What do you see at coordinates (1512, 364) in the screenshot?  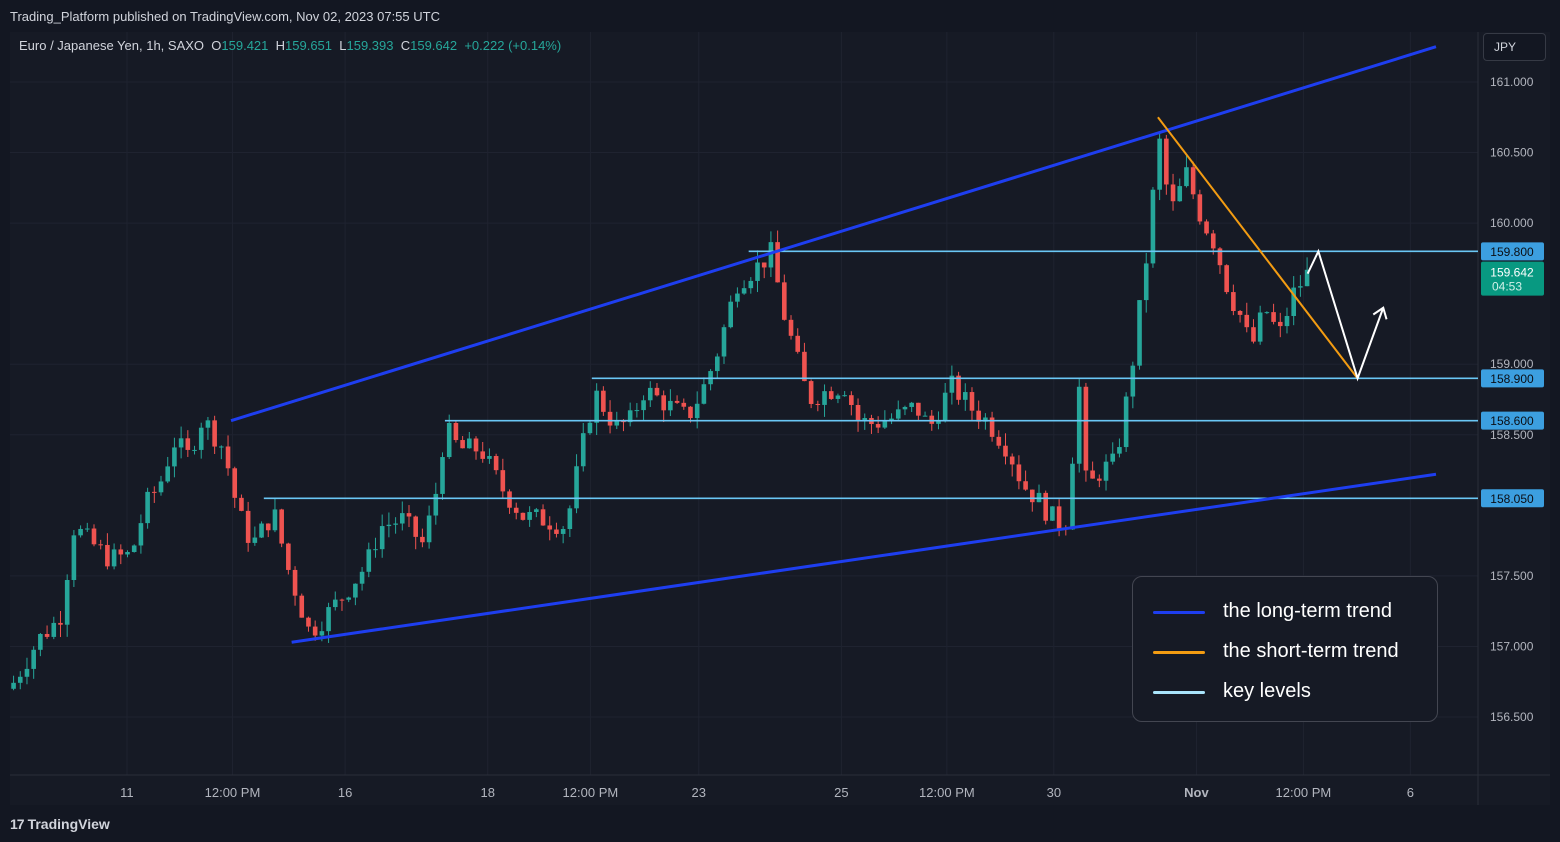 I see `y-tick-label: 159.000` at bounding box center [1512, 364].